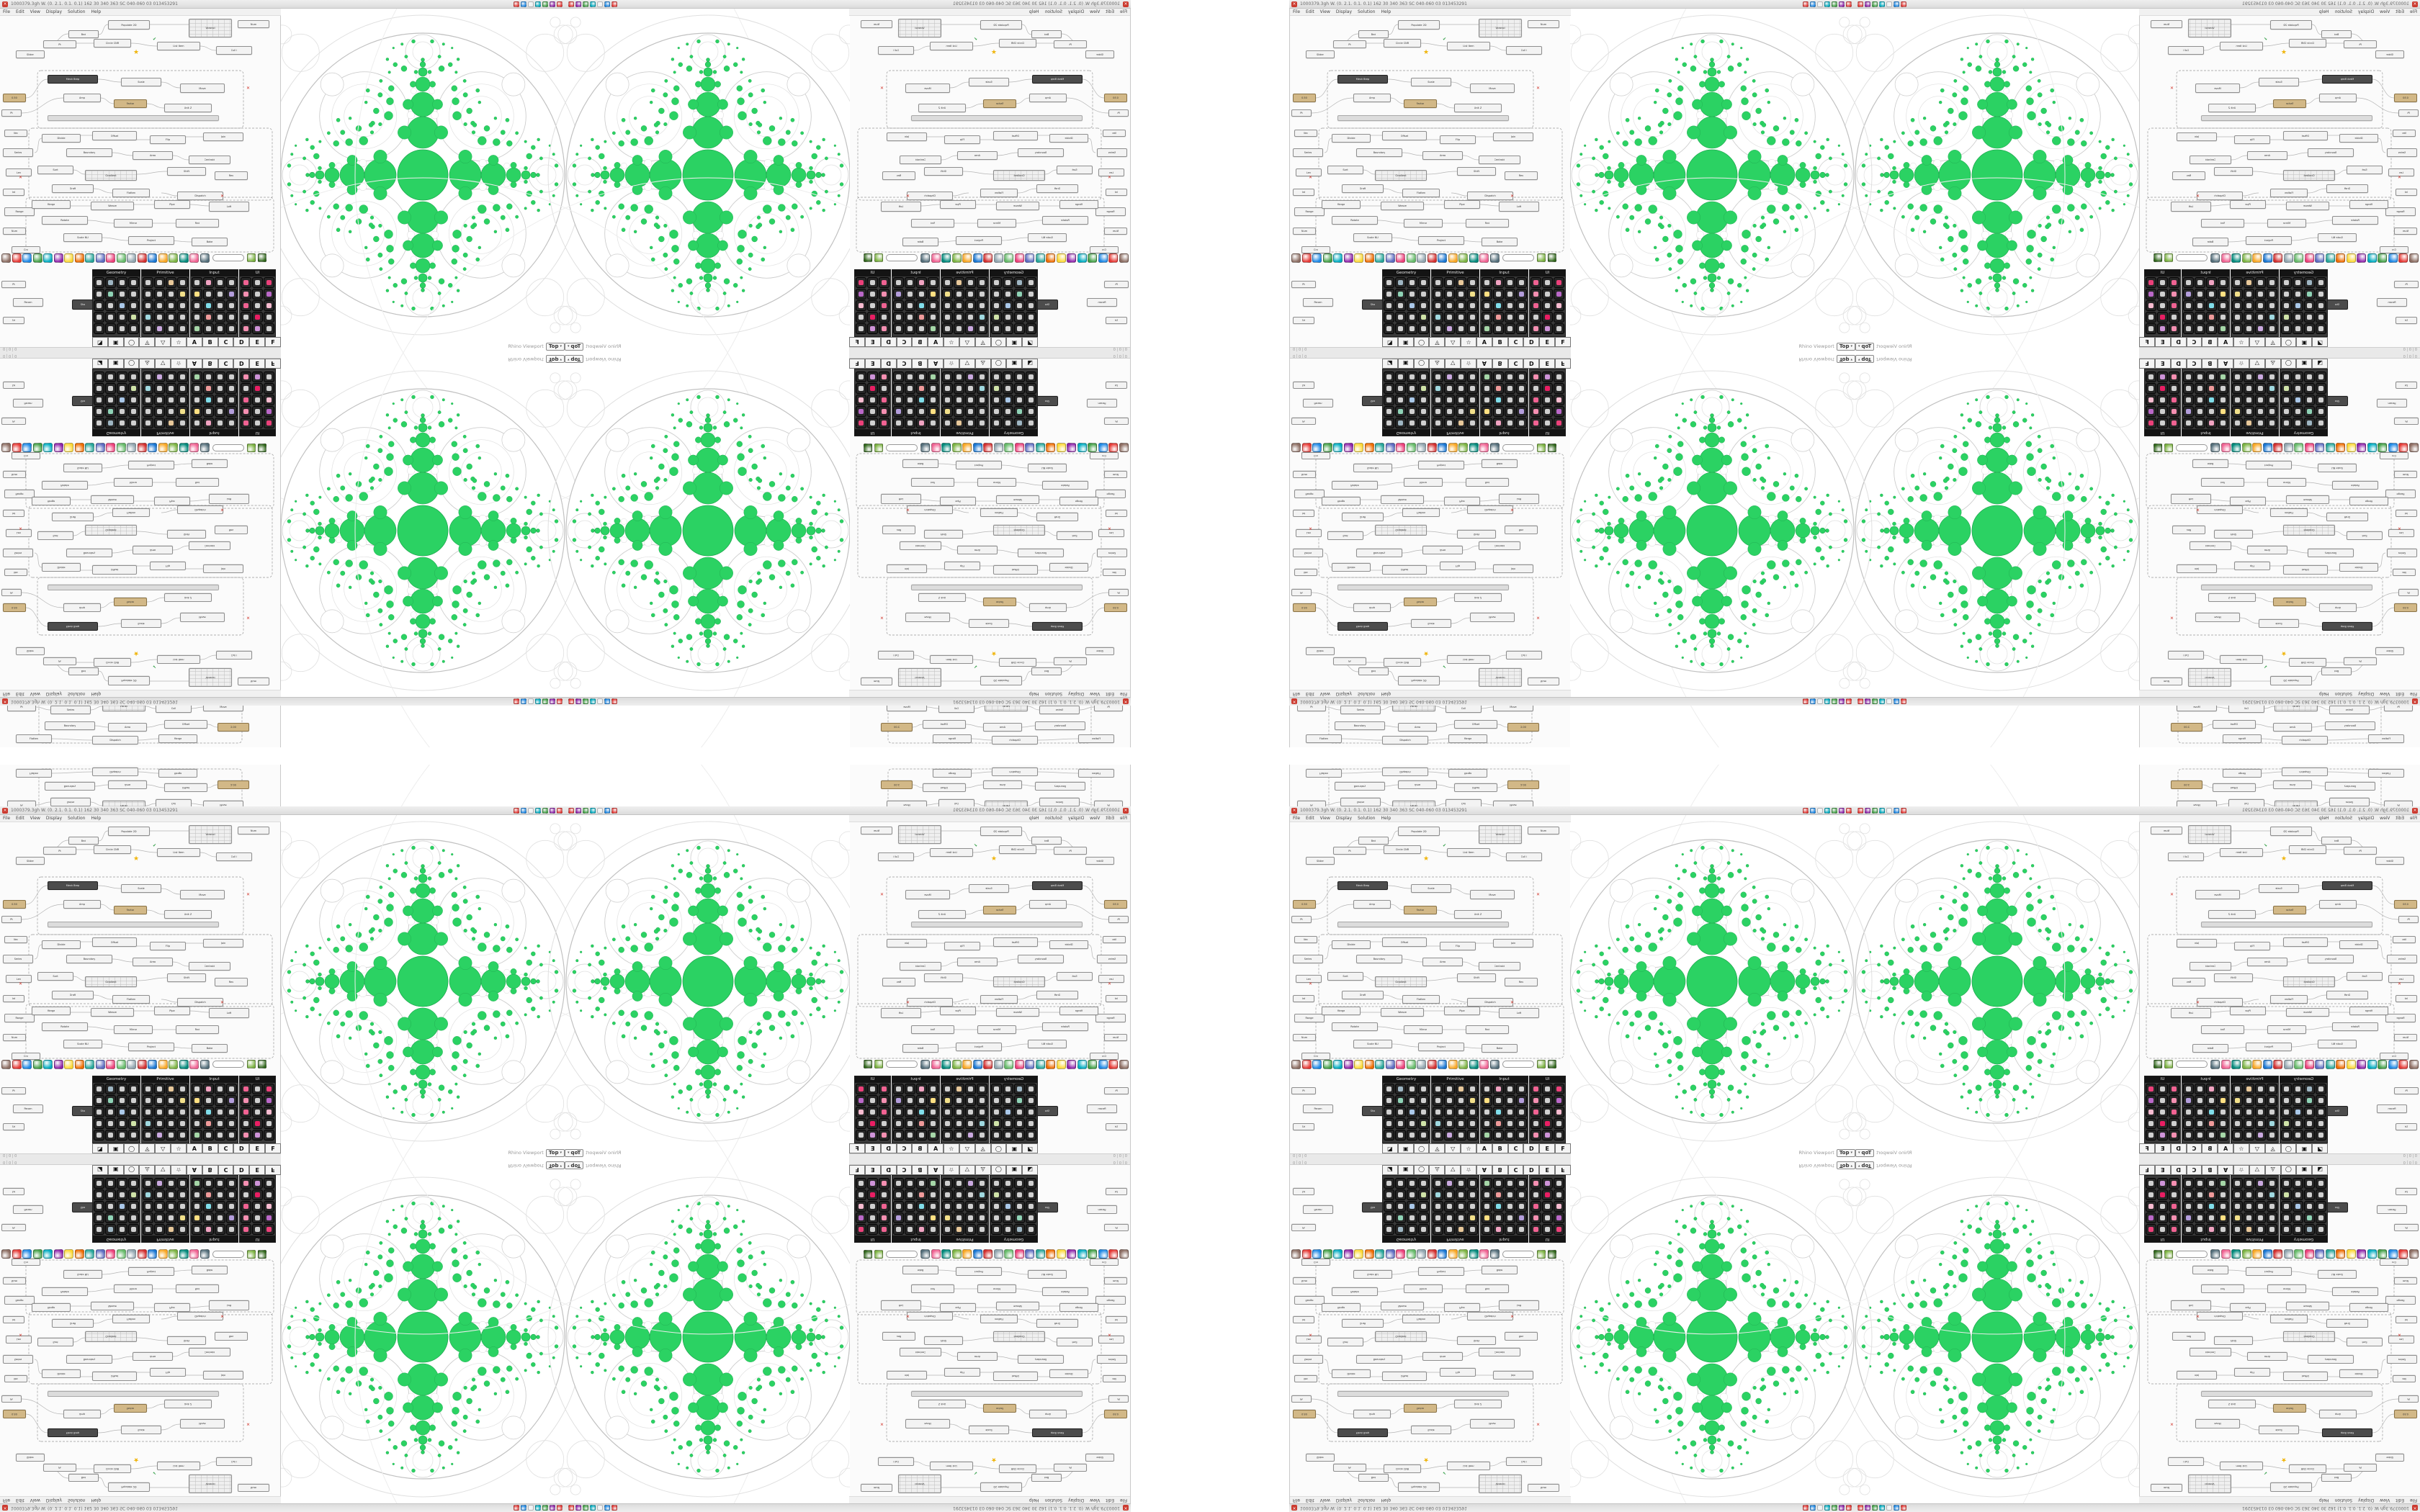 The height and width of the screenshot is (1512, 2420). What do you see at coordinates (1019, 981) in the screenshot?
I see `gh-node: Gradient` at bounding box center [1019, 981].